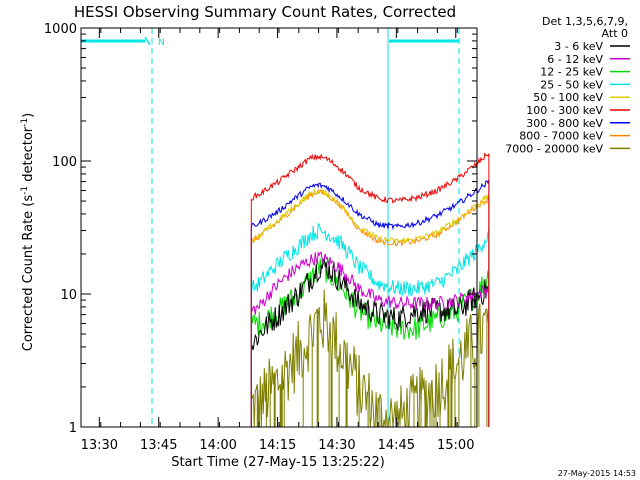 This screenshot has width=640, height=480. I want to click on timestamp: 27-May-2015 14:53, so click(597, 473).